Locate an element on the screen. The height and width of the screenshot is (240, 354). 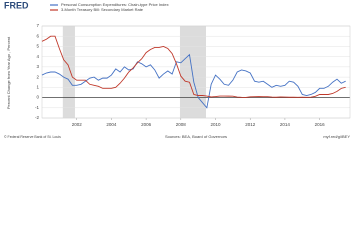
x-tick-label: 2012 is located at coordinates (250, 124).